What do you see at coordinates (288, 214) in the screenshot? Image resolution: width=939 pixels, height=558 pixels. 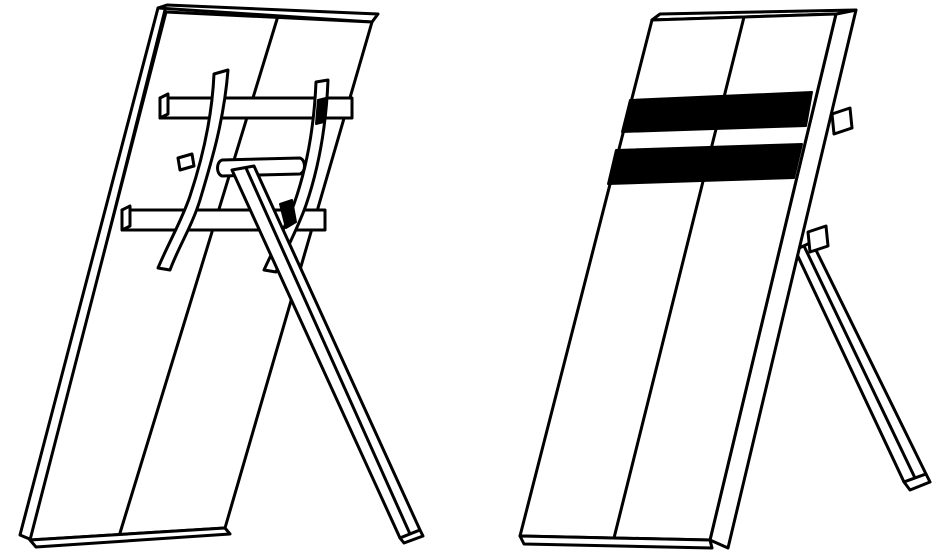 I see `hinge-bolt` at bounding box center [288, 214].